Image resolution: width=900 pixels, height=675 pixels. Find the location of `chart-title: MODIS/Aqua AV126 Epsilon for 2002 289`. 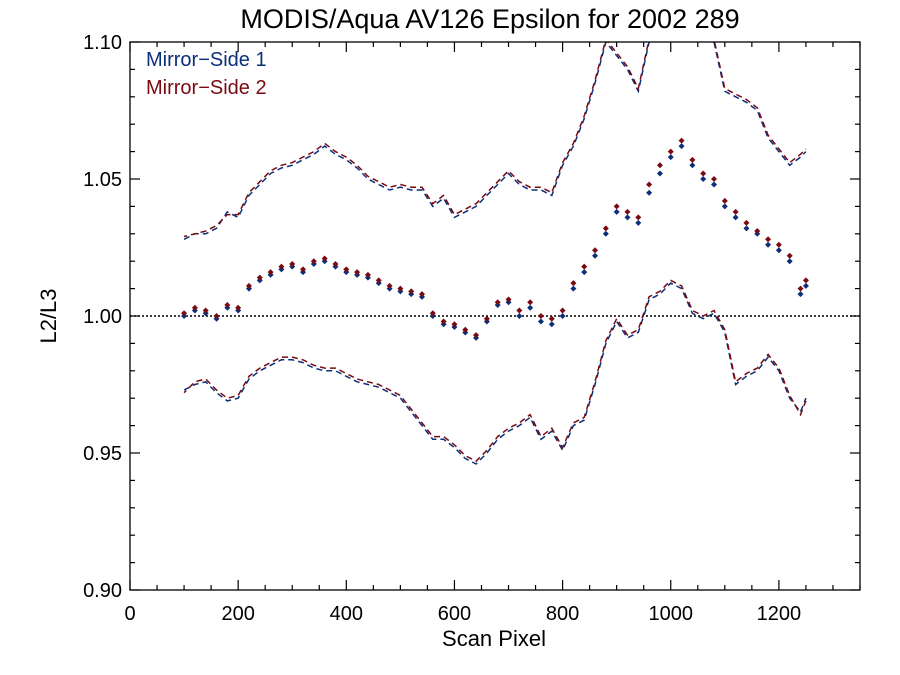

chart-title: MODIS/Aqua AV126 Epsilon for 2002 289 is located at coordinates (489, 19).